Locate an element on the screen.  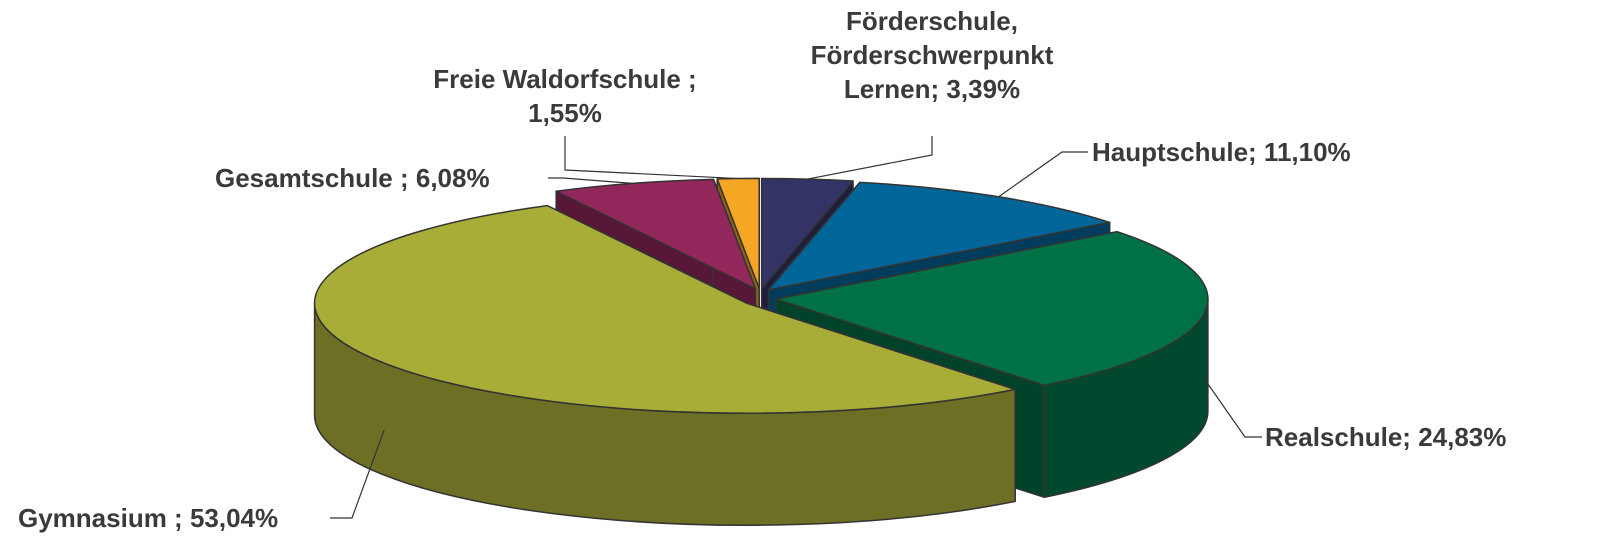
category-label: Realschule; is located at coordinates (1338, 437).